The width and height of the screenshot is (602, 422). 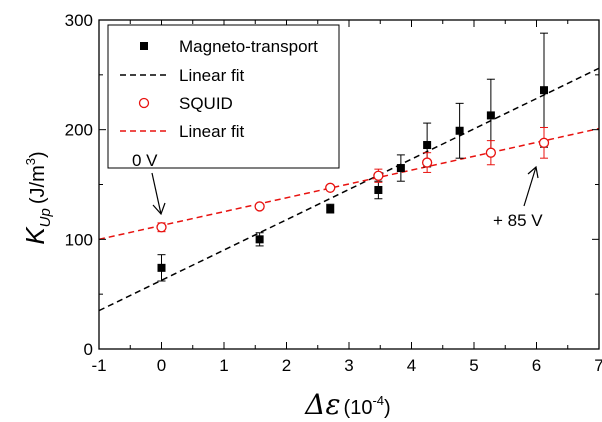 What do you see at coordinates (98, 365) in the screenshot?
I see `x-tick-label-0: -1` at bounding box center [98, 365].